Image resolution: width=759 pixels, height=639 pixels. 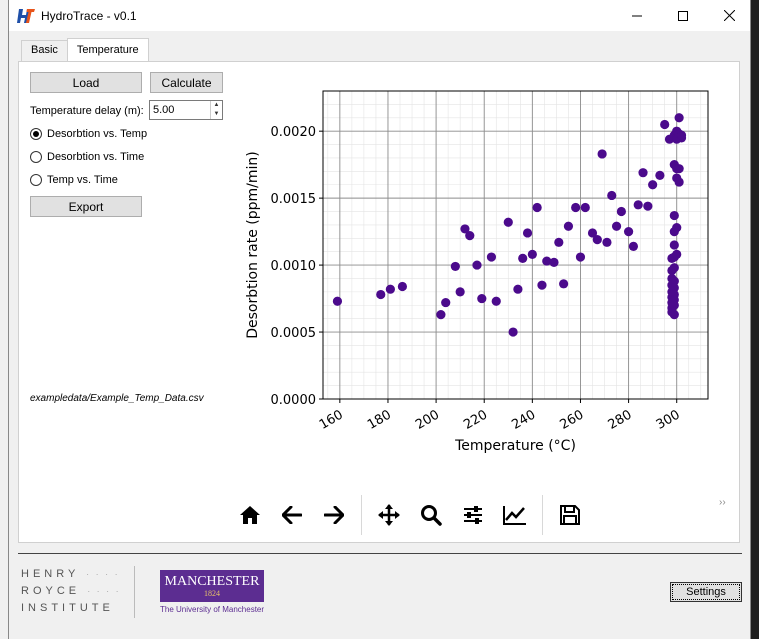 What do you see at coordinates (164, 110) in the screenshot?
I see `temp-delay-value: 5.00` at bounding box center [164, 110].